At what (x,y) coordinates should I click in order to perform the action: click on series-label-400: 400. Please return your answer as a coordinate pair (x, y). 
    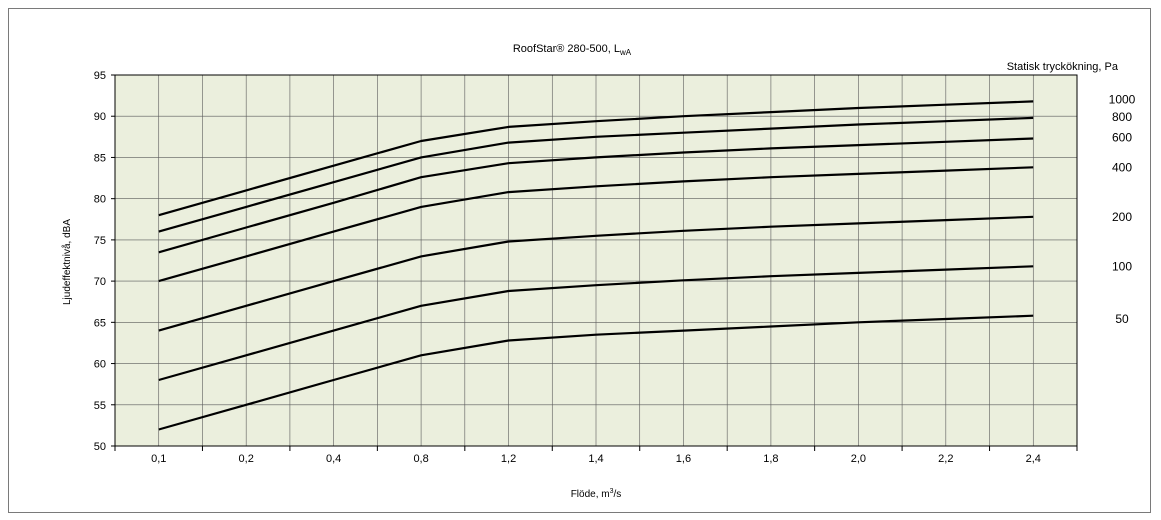
    Looking at the image, I should click on (1122, 167).